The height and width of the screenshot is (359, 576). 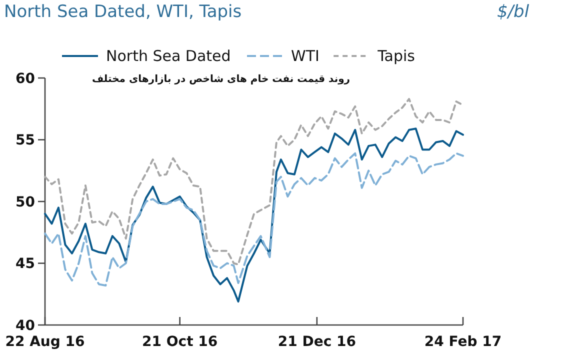 I want to click on x-tick-label: 22 Aug 16, so click(x=45, y=342).